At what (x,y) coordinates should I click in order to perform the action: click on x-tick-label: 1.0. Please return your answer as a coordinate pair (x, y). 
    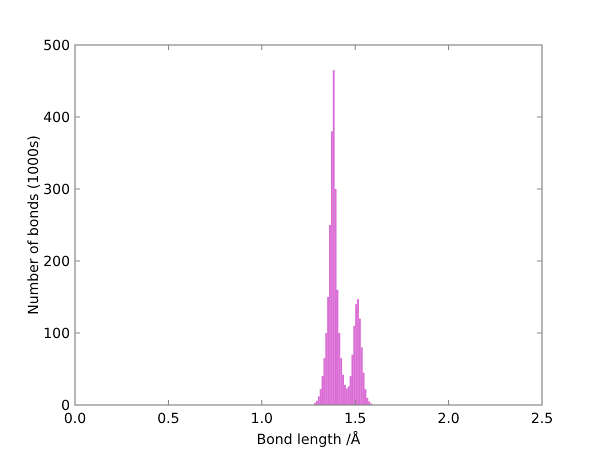
    Looking at the image, I should click on (261, 419).